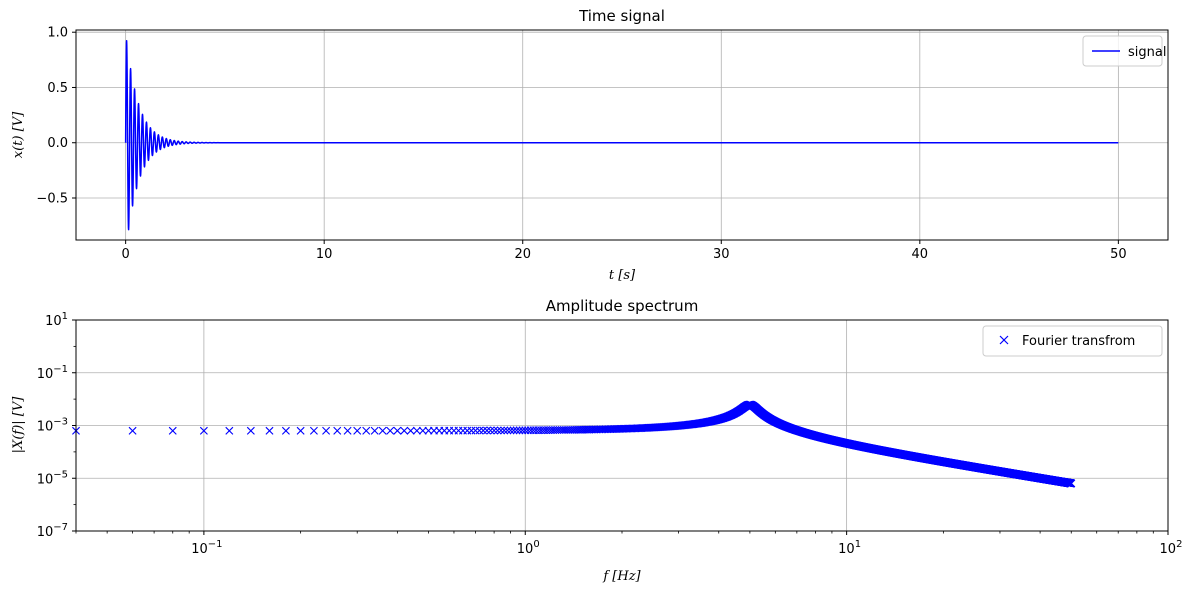 This screenshot has height=590, width=1190. Describe the element at coordinates (57, 33) in the screenshot. I see `time-signal-ytick-label: 1.0` at that location.